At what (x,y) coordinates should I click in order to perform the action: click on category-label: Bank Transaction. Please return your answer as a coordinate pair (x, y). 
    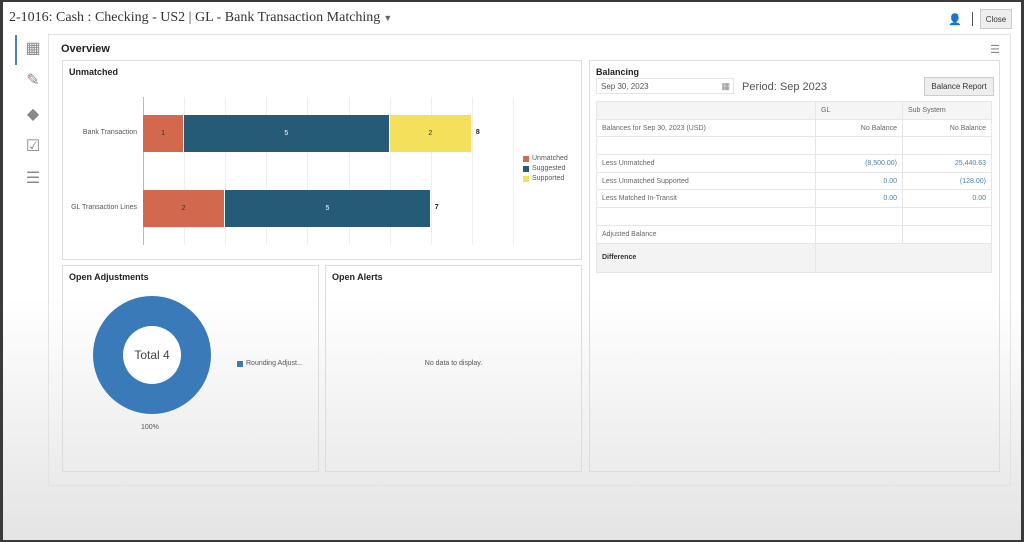
    Looking at the image, I should click on (109, 132).